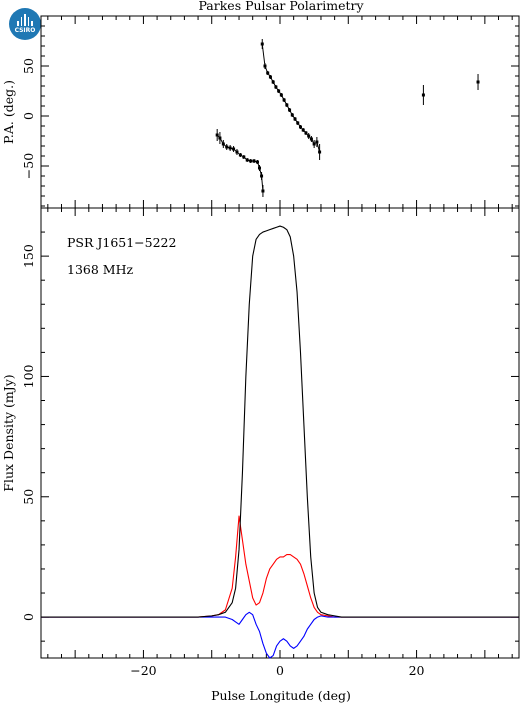 The width and height of the screenshot is (522, 710). What do you see at coordinates (28, 166) in the screenshot?
I see `y-tick-label: −50` at bounding box center [28, 166].